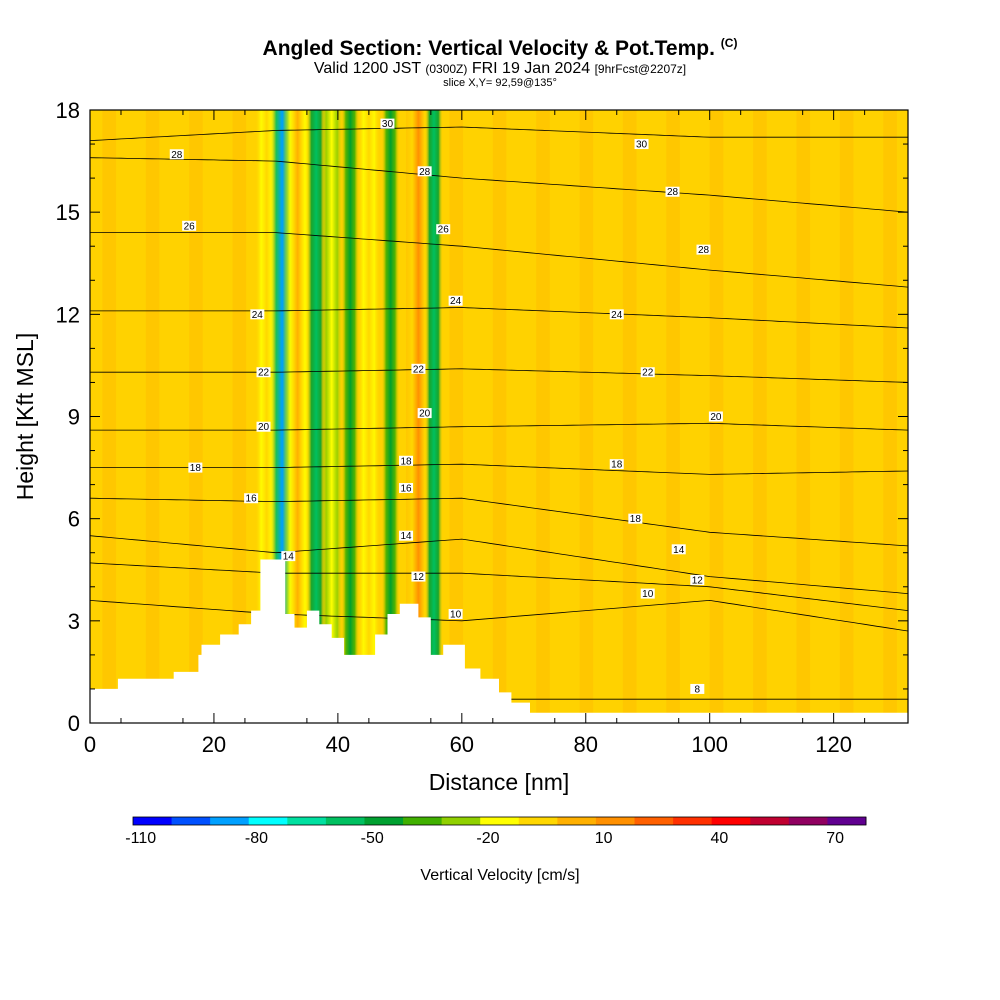  I want to click on contour-label: 10, so click(455, 615).